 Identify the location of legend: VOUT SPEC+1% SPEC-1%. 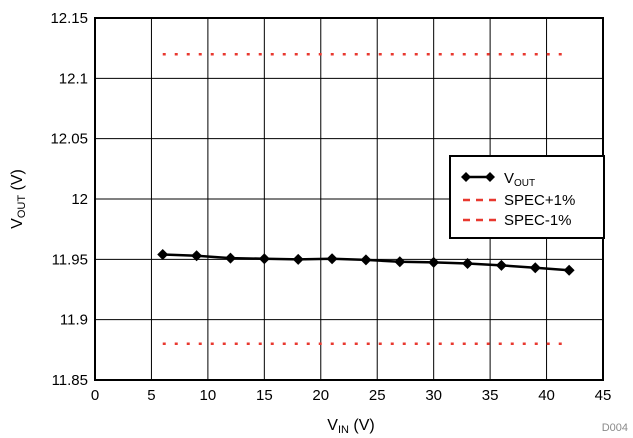
(527, 197).